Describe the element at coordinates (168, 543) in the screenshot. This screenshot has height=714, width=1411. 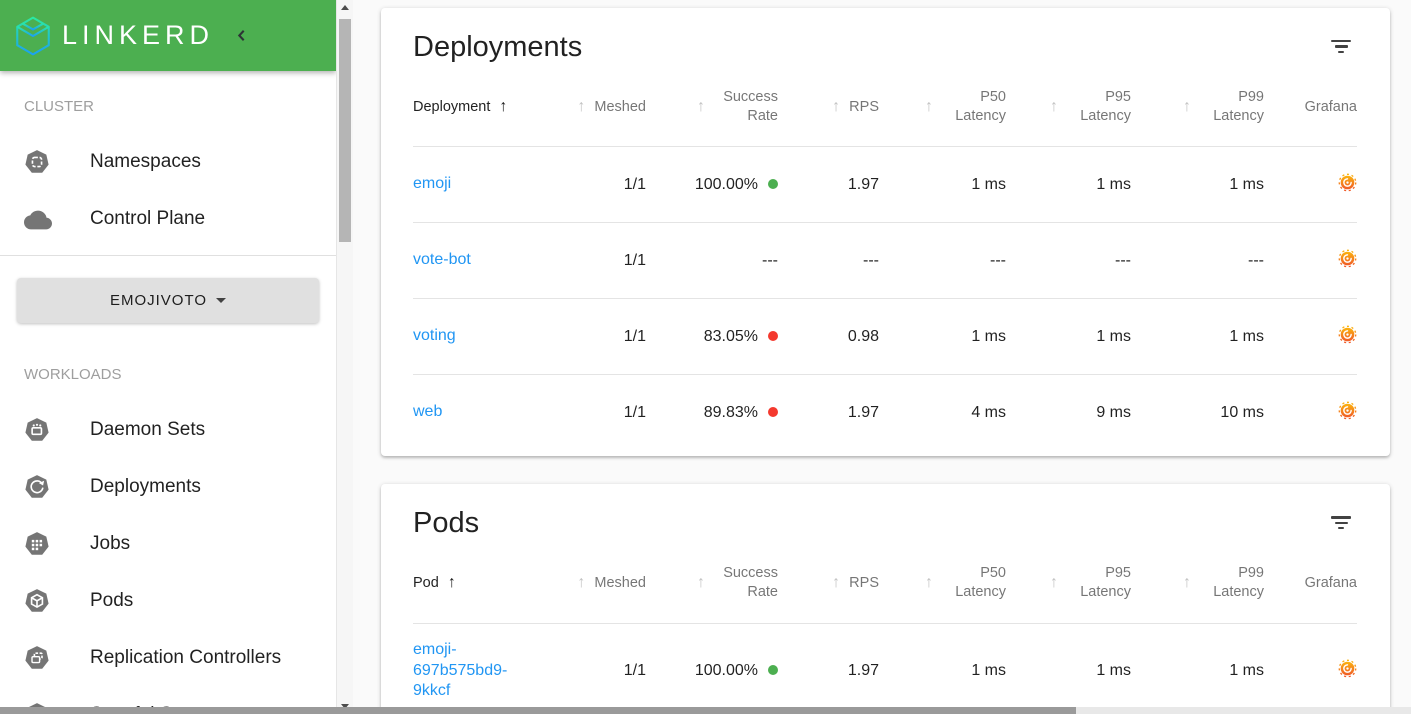
I see `sidebar-item-jobs: Jobs` at that location.